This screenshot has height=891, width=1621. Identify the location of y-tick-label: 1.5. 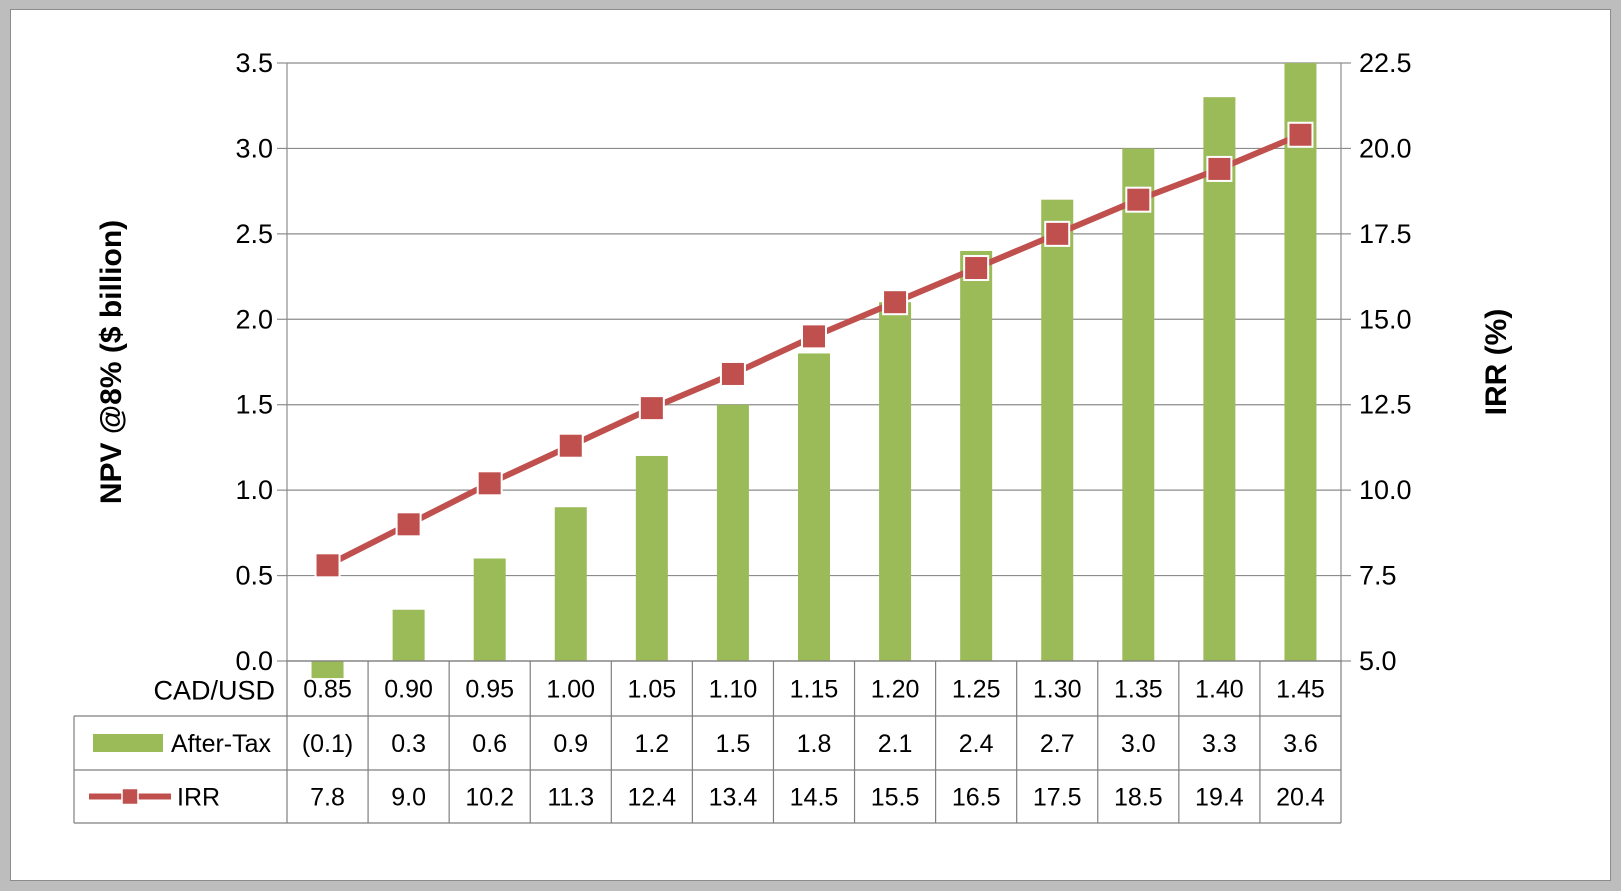
(254, 405).